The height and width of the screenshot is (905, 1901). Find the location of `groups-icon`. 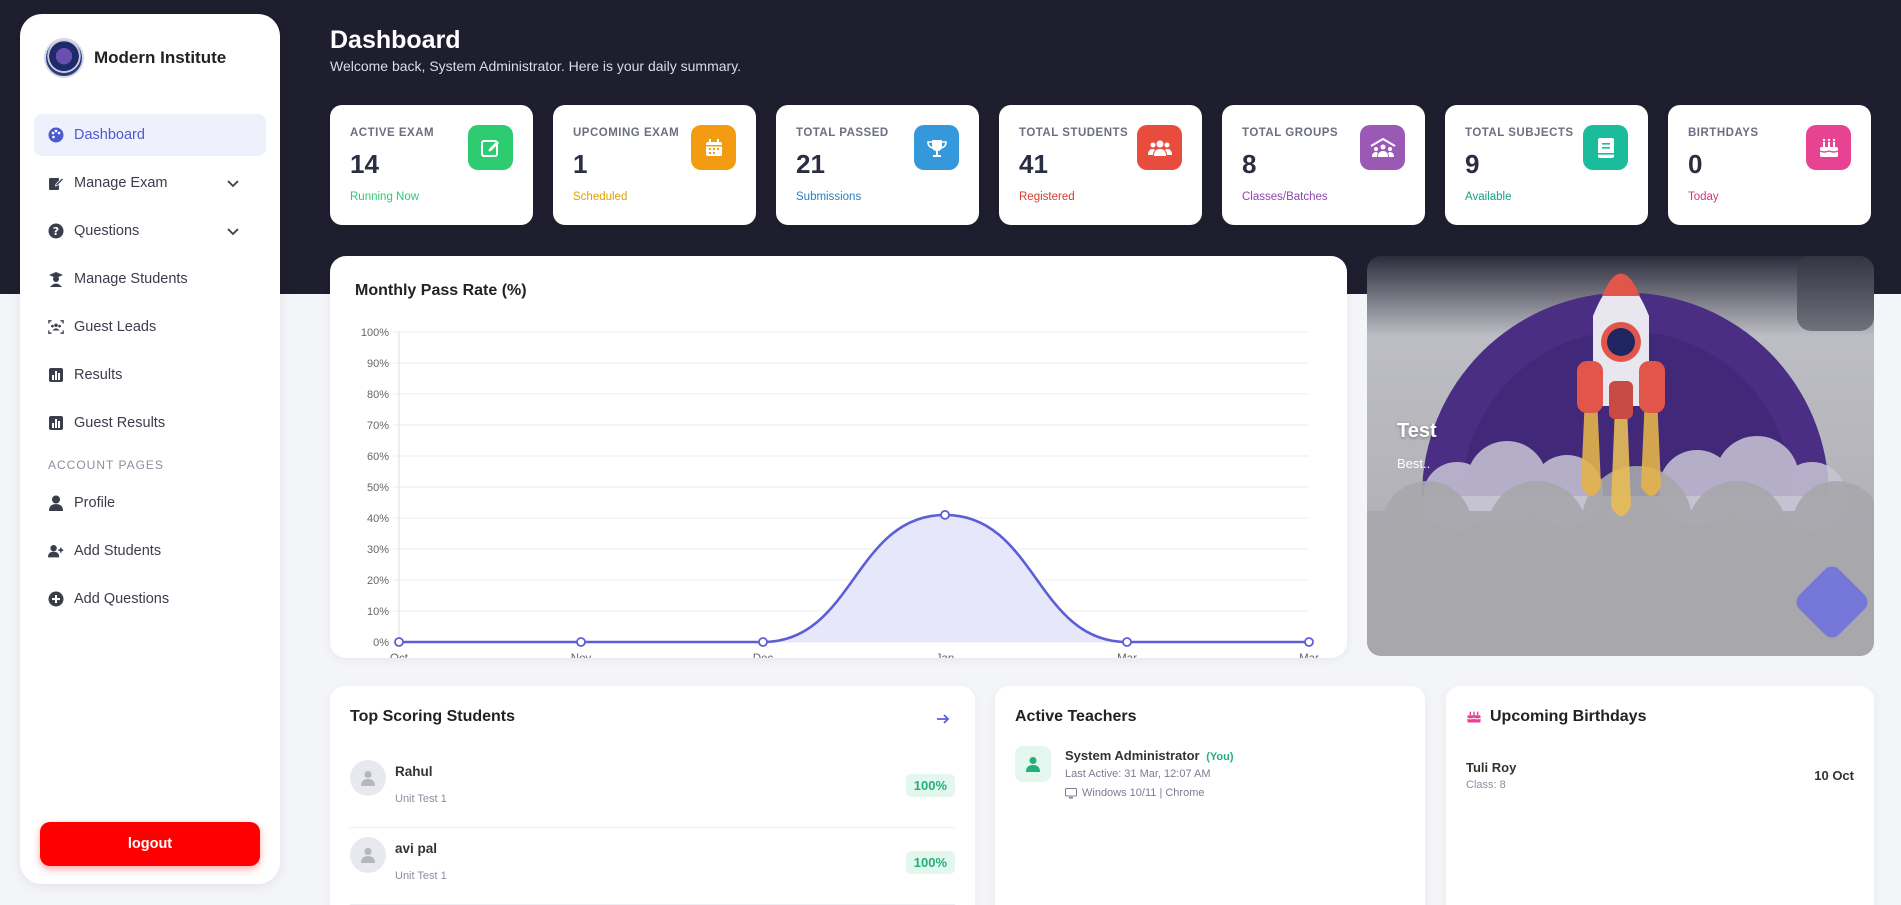

groups-icon is located at coordinates (1382, 147).